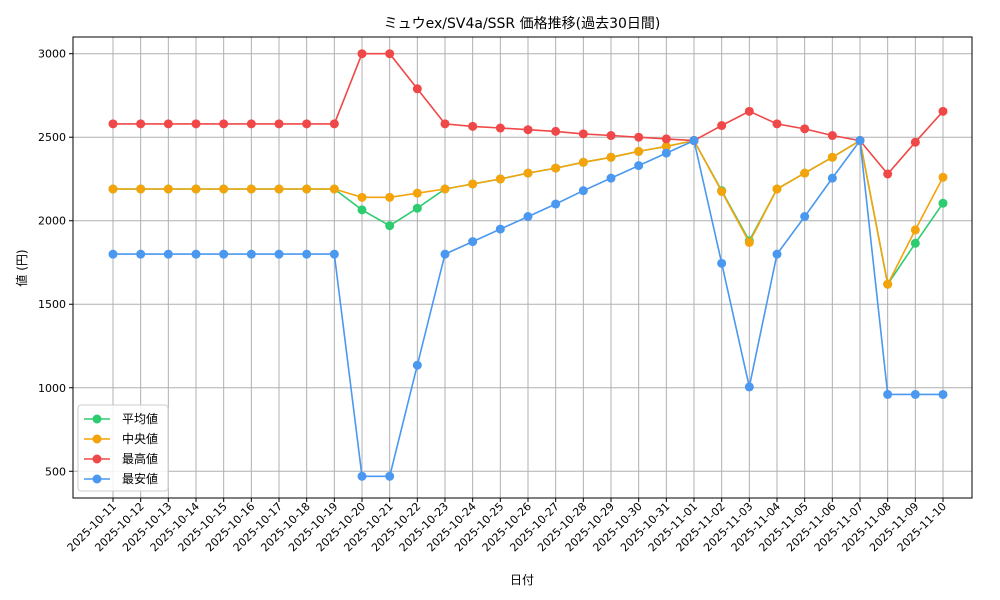  Describe the element at coordinates (121, 438) in the screenshot. I see `legend-entry-median: 中央値` at that location.